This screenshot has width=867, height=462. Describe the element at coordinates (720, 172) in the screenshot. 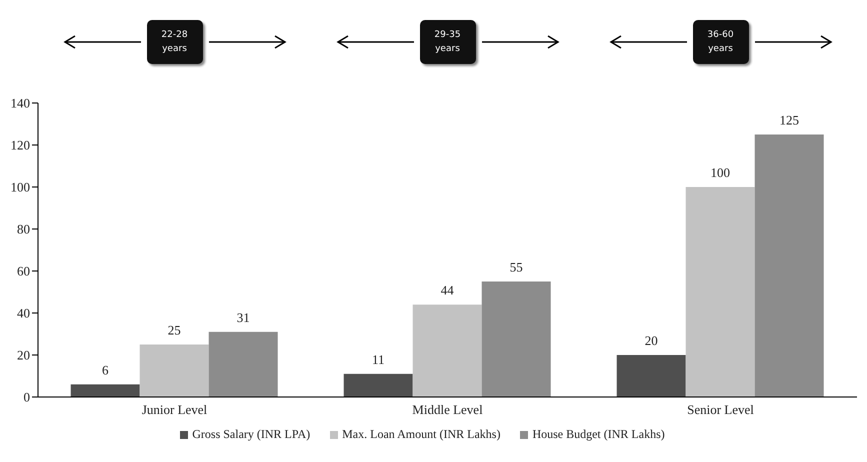

I see `data-label: 100` at that location.